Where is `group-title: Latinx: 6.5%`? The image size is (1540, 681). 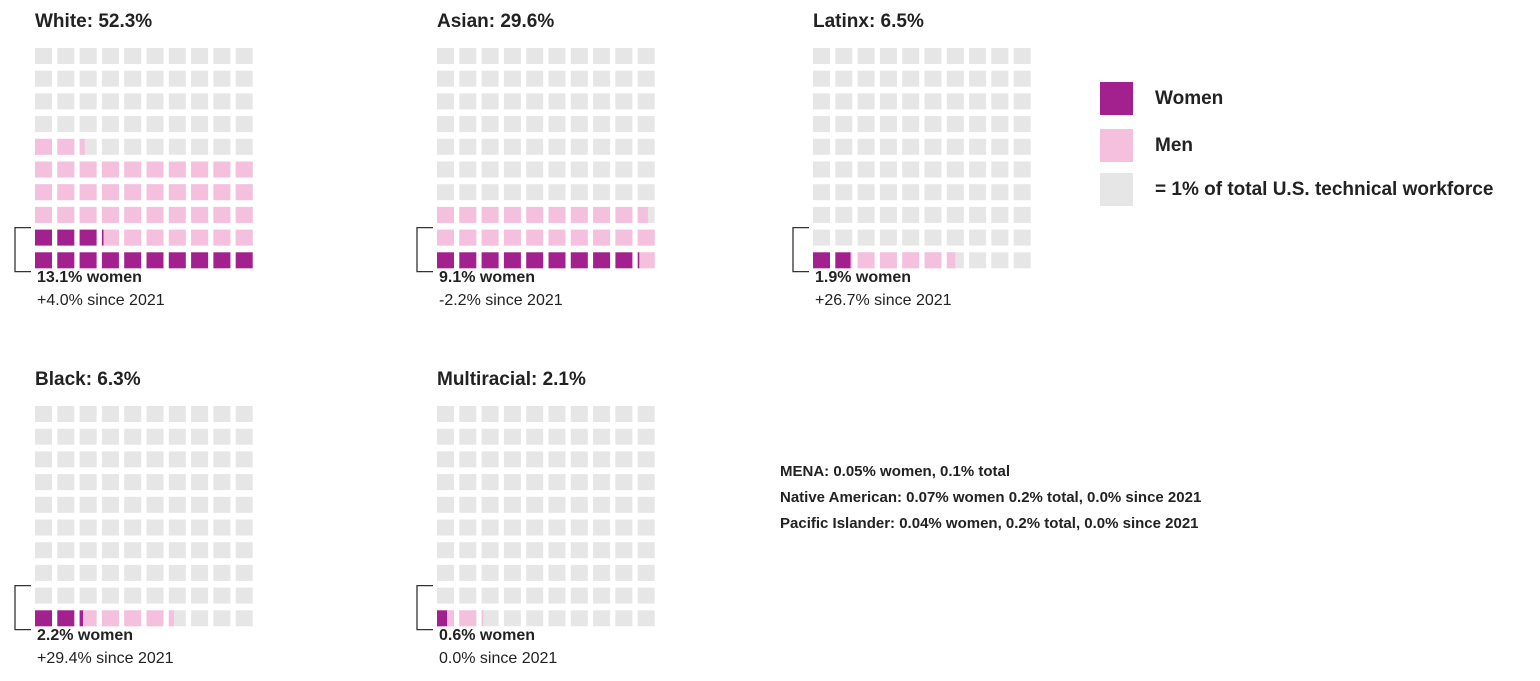 group-title: Latinx: 6.5% is located at coordinates (868, 21).